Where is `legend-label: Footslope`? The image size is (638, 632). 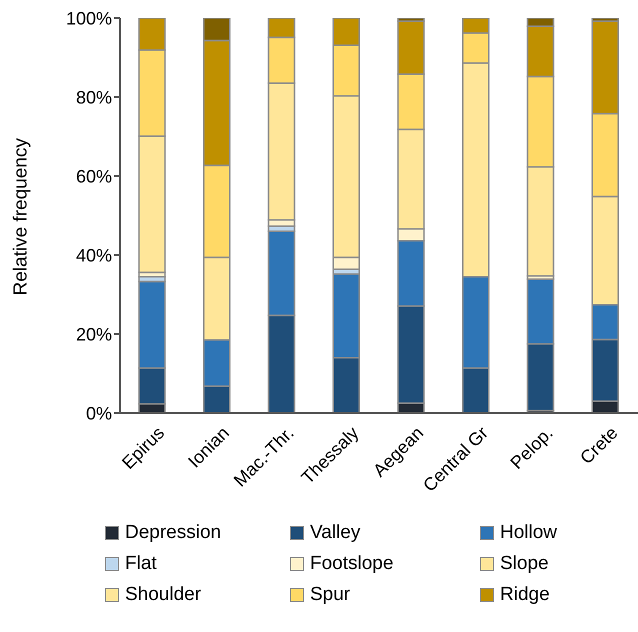 legend-label: Footslope is located at coordinates (352, 564).